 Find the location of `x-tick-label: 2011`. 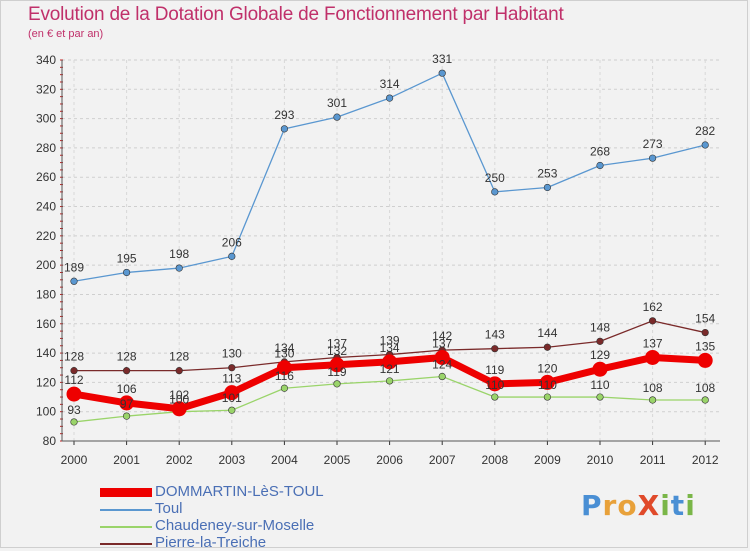

x-tick-label: 2011 is located at coordinates (653, 460).